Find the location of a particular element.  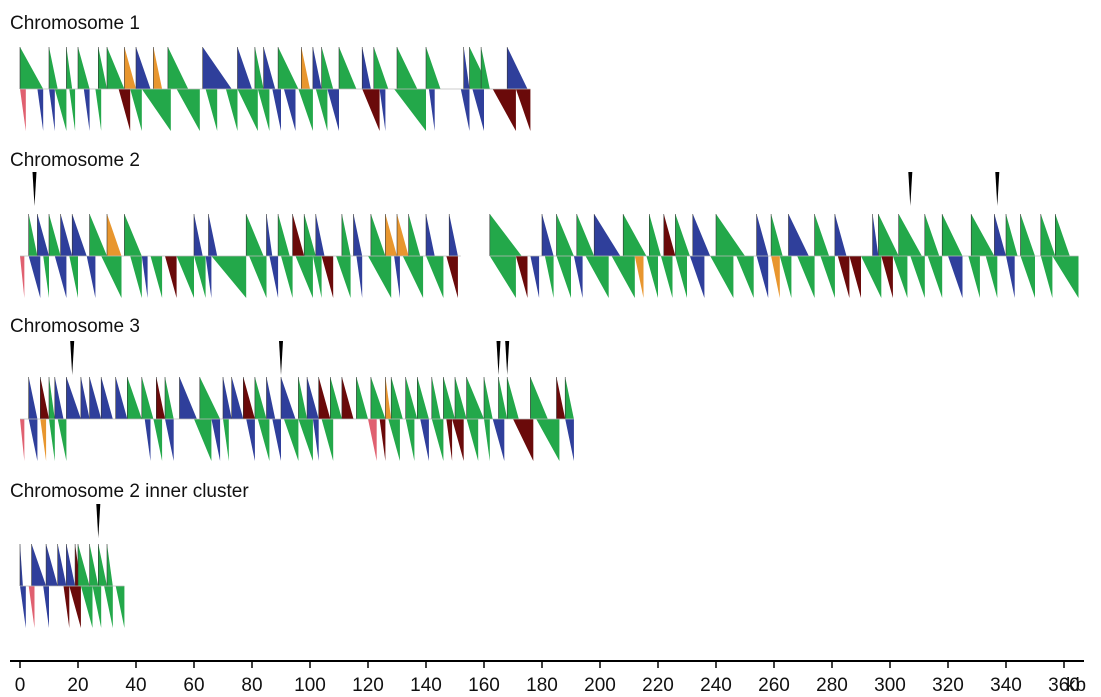

axis-tick-label: 160 is located at coordinates (484, 685).